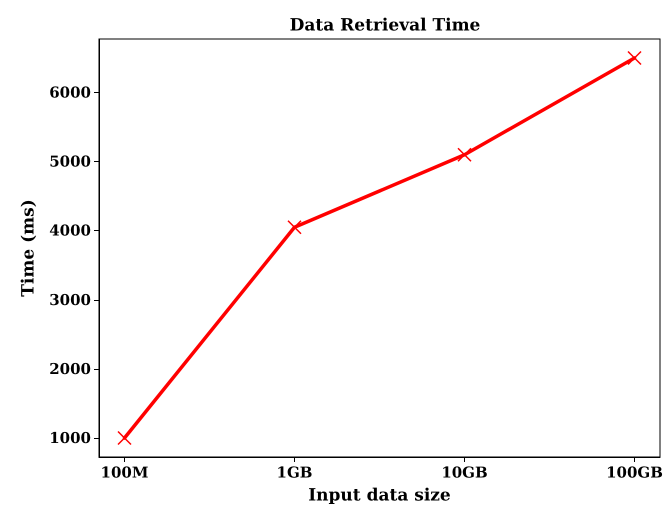 The width and height of the screenshot is (670, 509). I want to click on chart-title: Data Retrieval Time, so click(385, 26).